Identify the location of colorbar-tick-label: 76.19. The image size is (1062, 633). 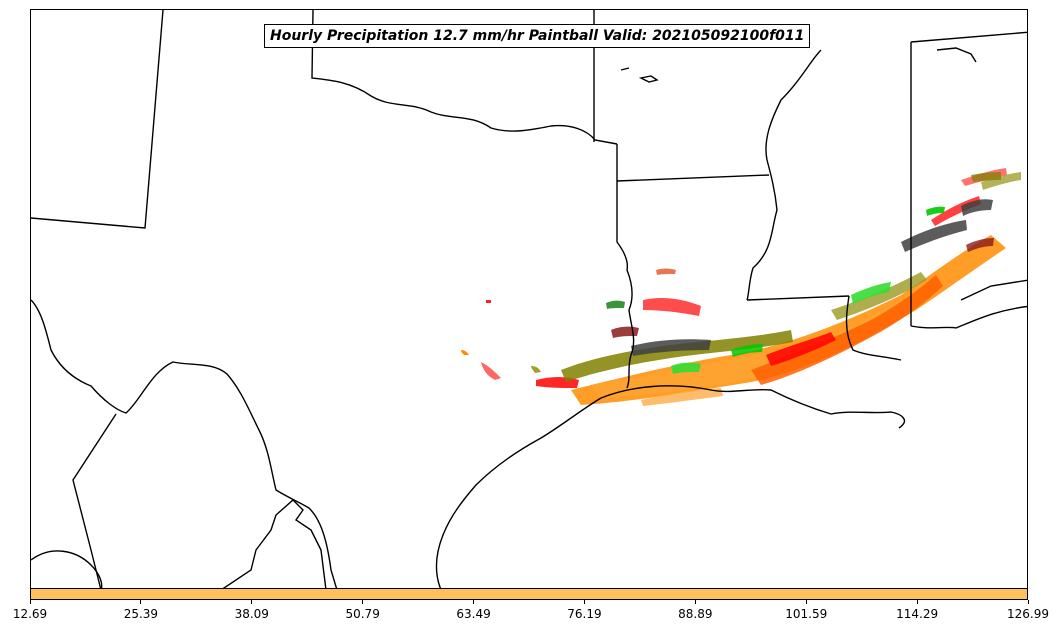
(584, 614).